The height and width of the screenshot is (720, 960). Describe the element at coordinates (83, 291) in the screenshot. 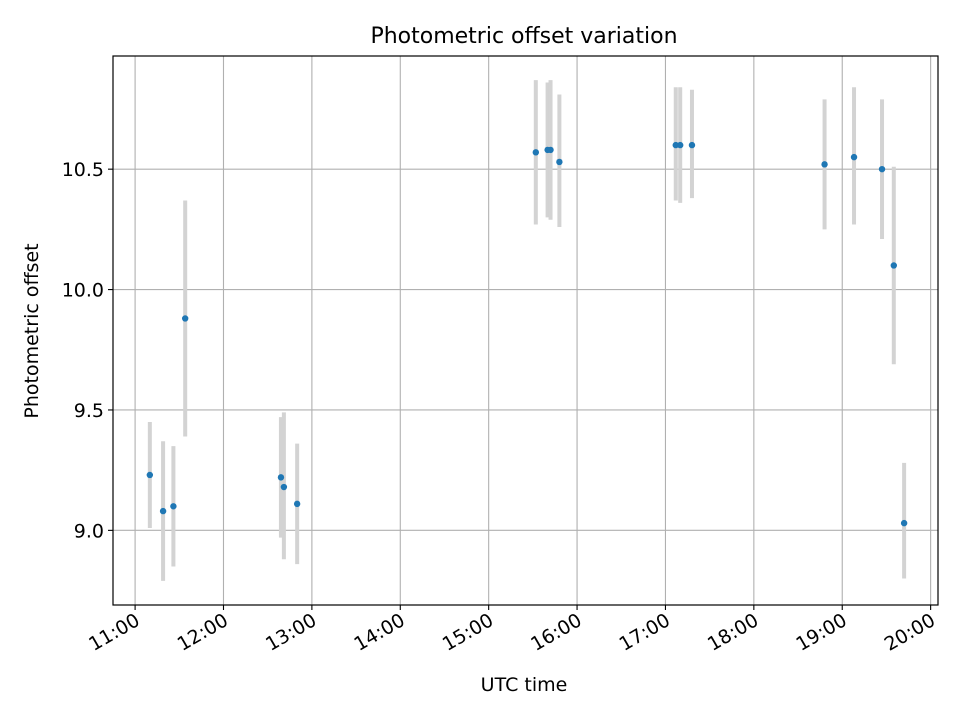

I see `y-tick-label: 10.0` at that location.